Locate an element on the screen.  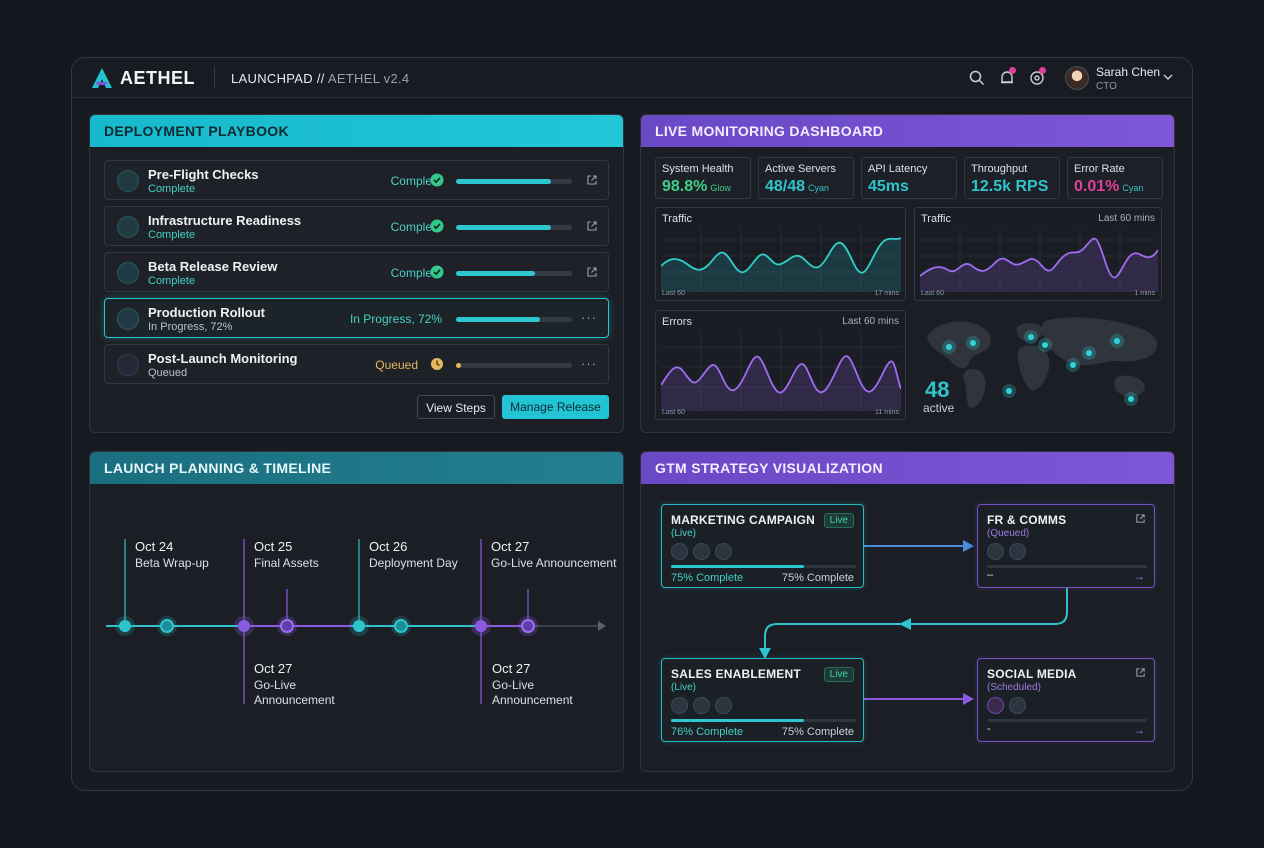
brand-name: AETHEL is located at coordinates (157, 78).